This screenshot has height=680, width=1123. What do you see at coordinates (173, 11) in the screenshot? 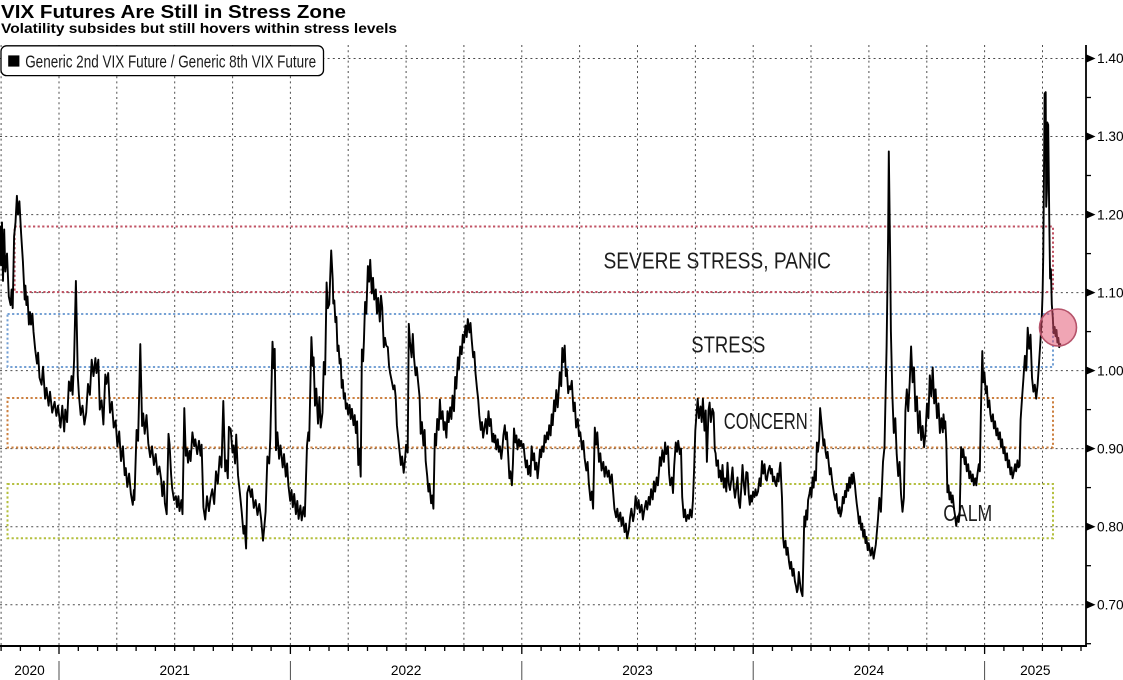
I see `svg-text:VIX Futures Are Still in Stres: VIX Futures Are Still in Stress Zone` at bounding box center [173, 11].